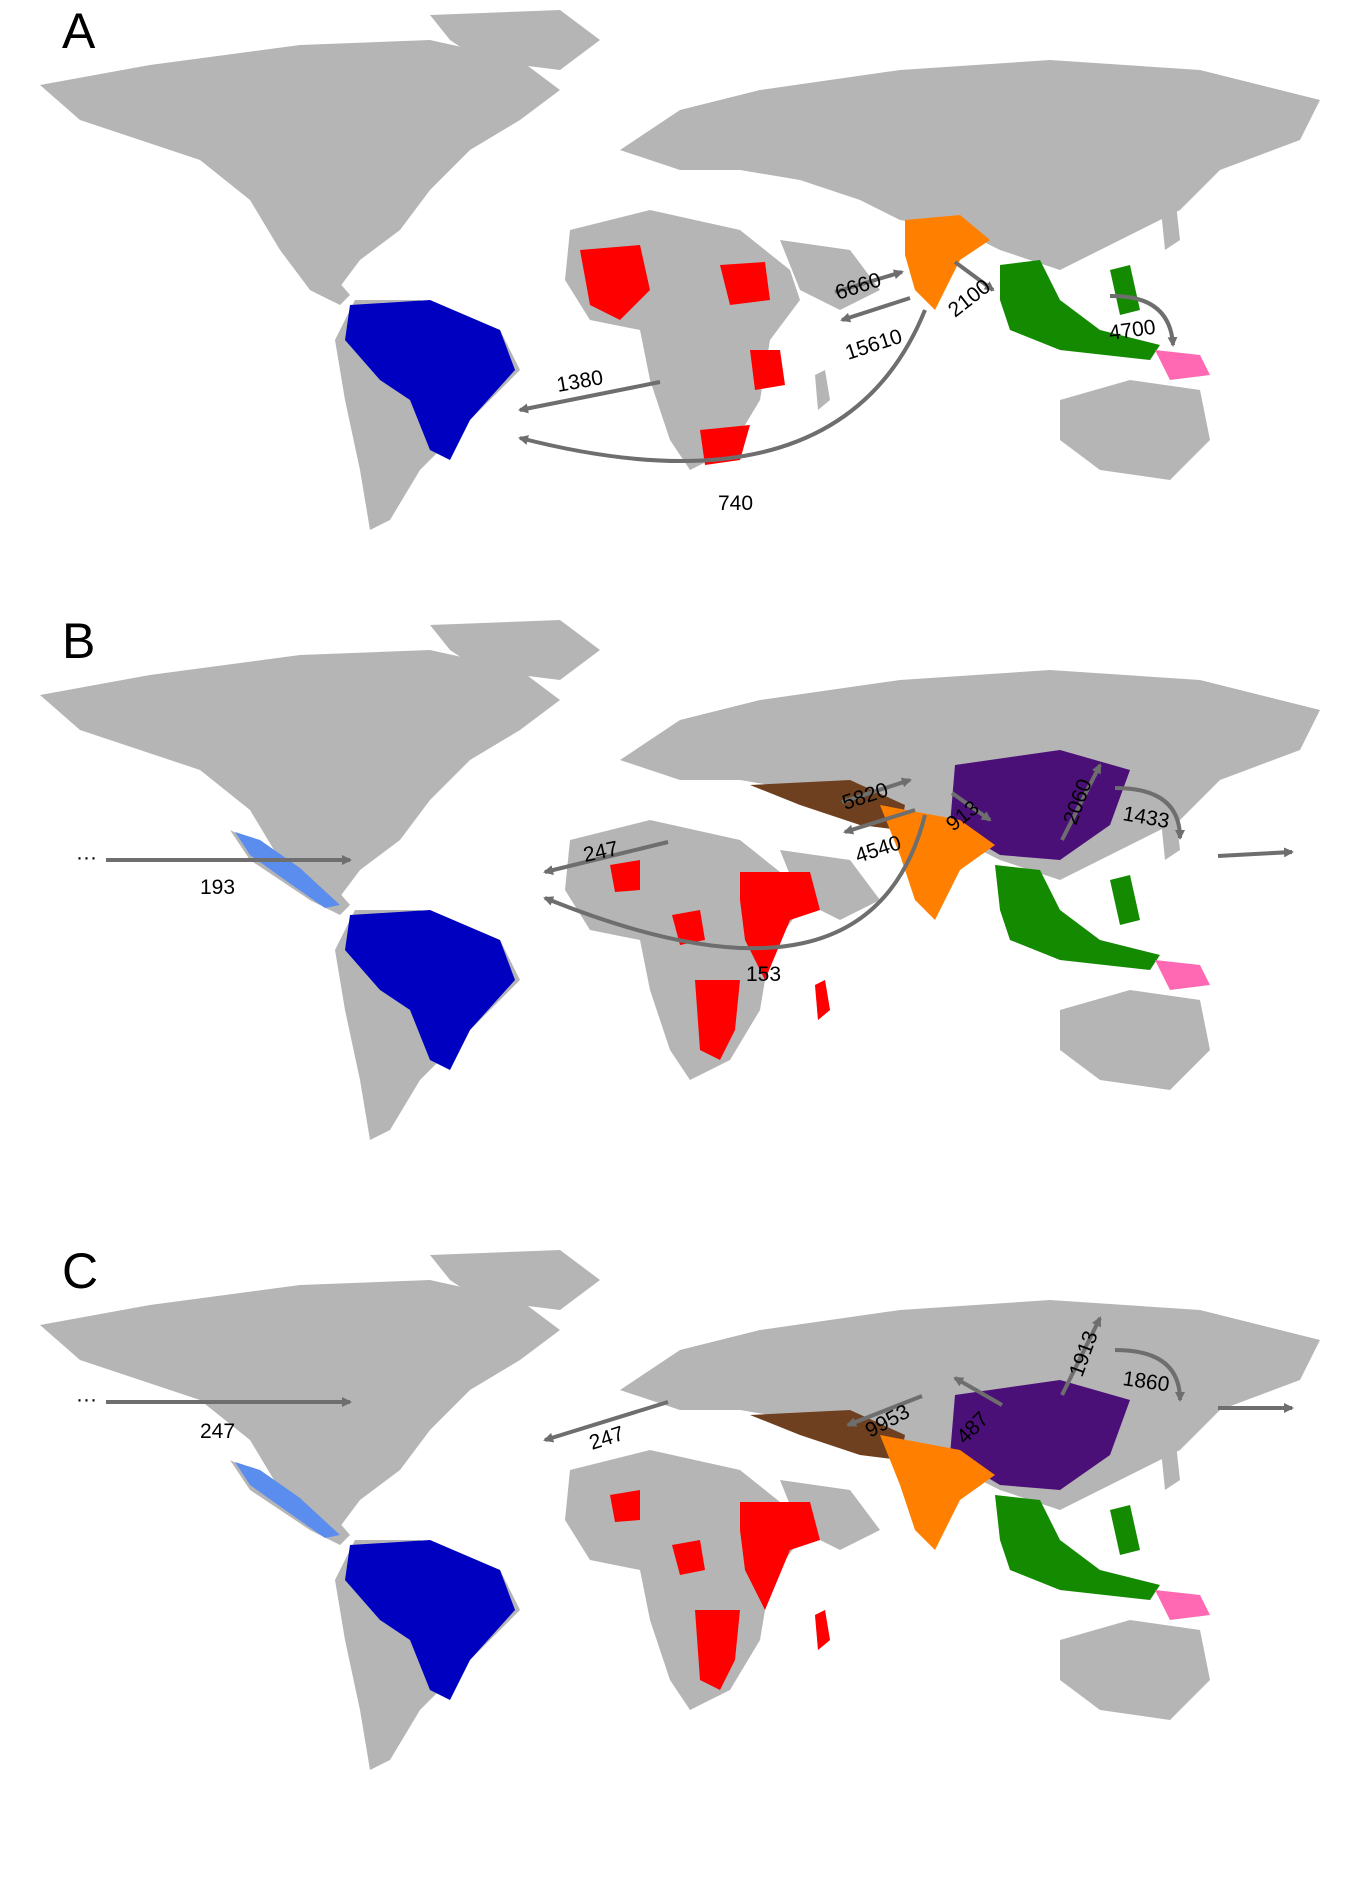  Describe the element at coordinates (970, 165) in the screenshot. I see `eurasia` at that location.